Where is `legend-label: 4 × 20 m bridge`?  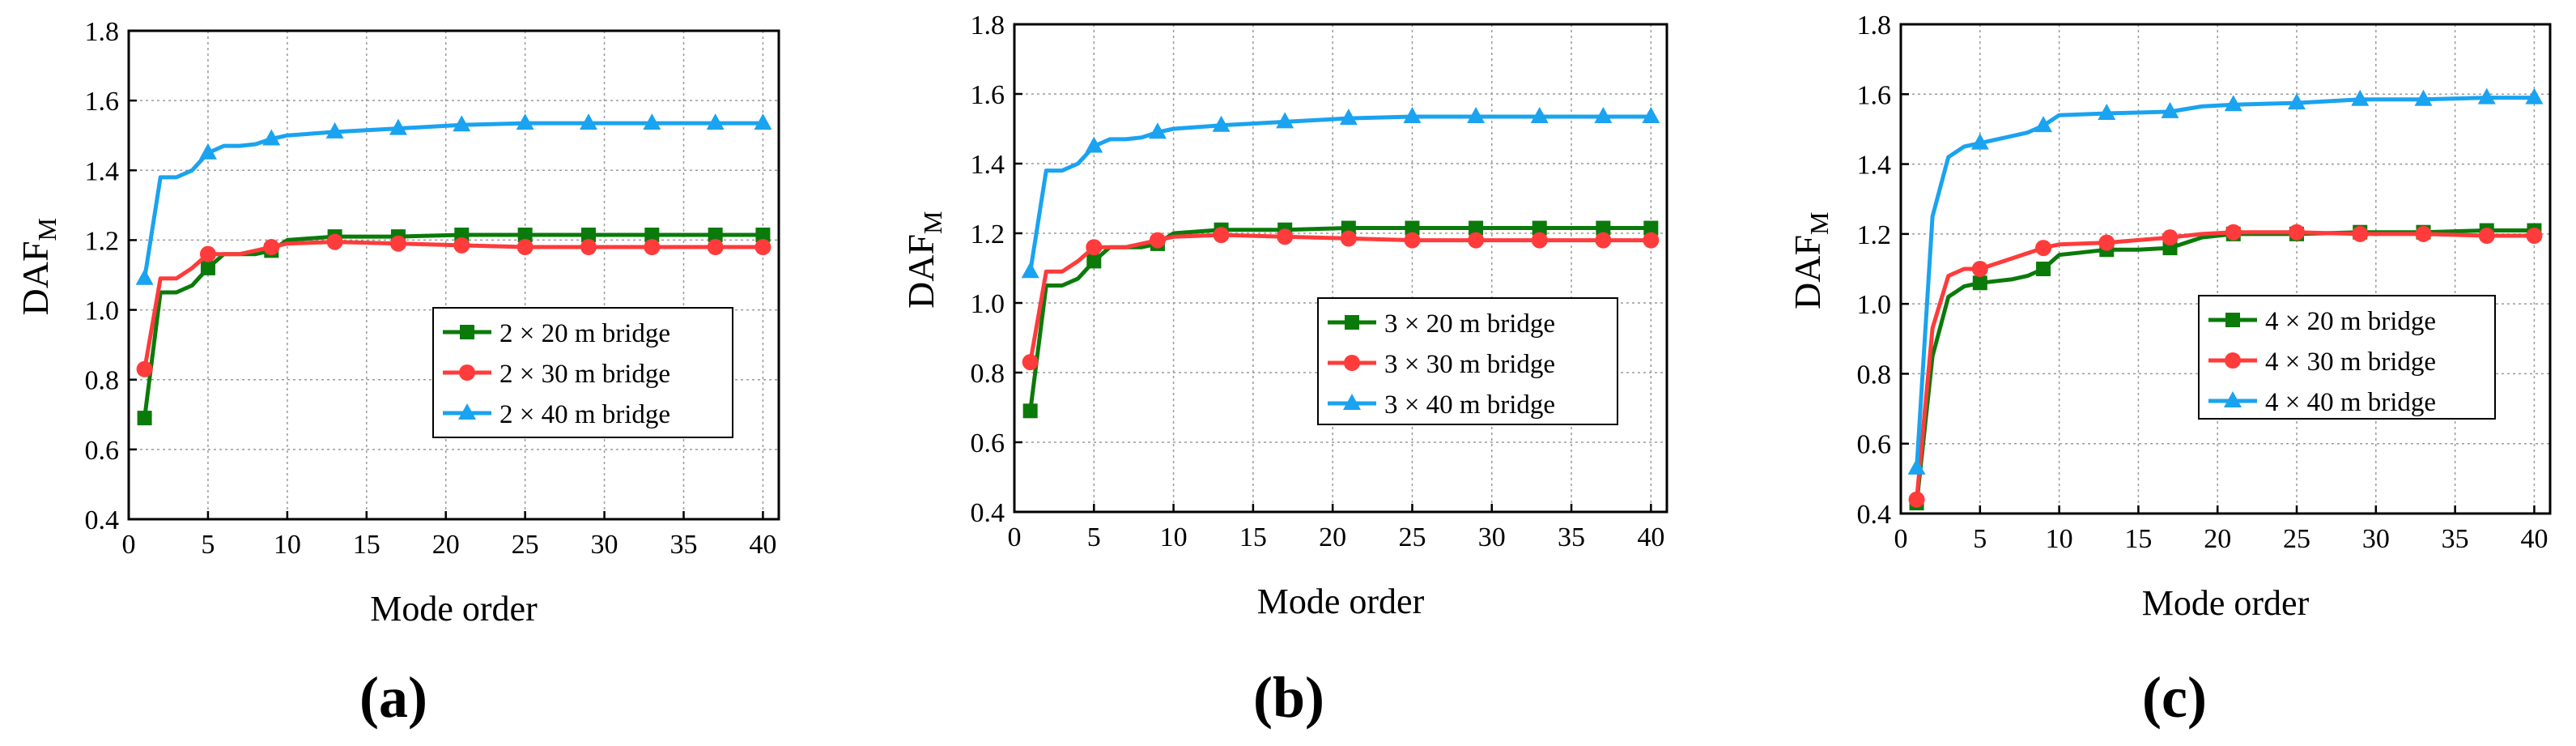
legend-label: 4 × 20 m bridge is located at coordinates (2351, 321).